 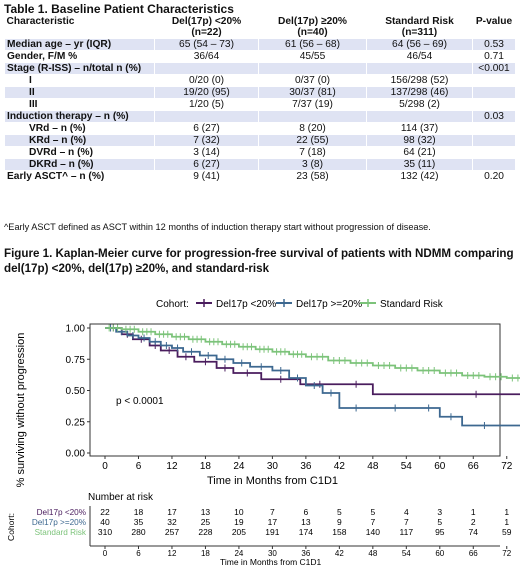 I want to click on risk-x-tick-label: 30, so click(x=272, y=553).